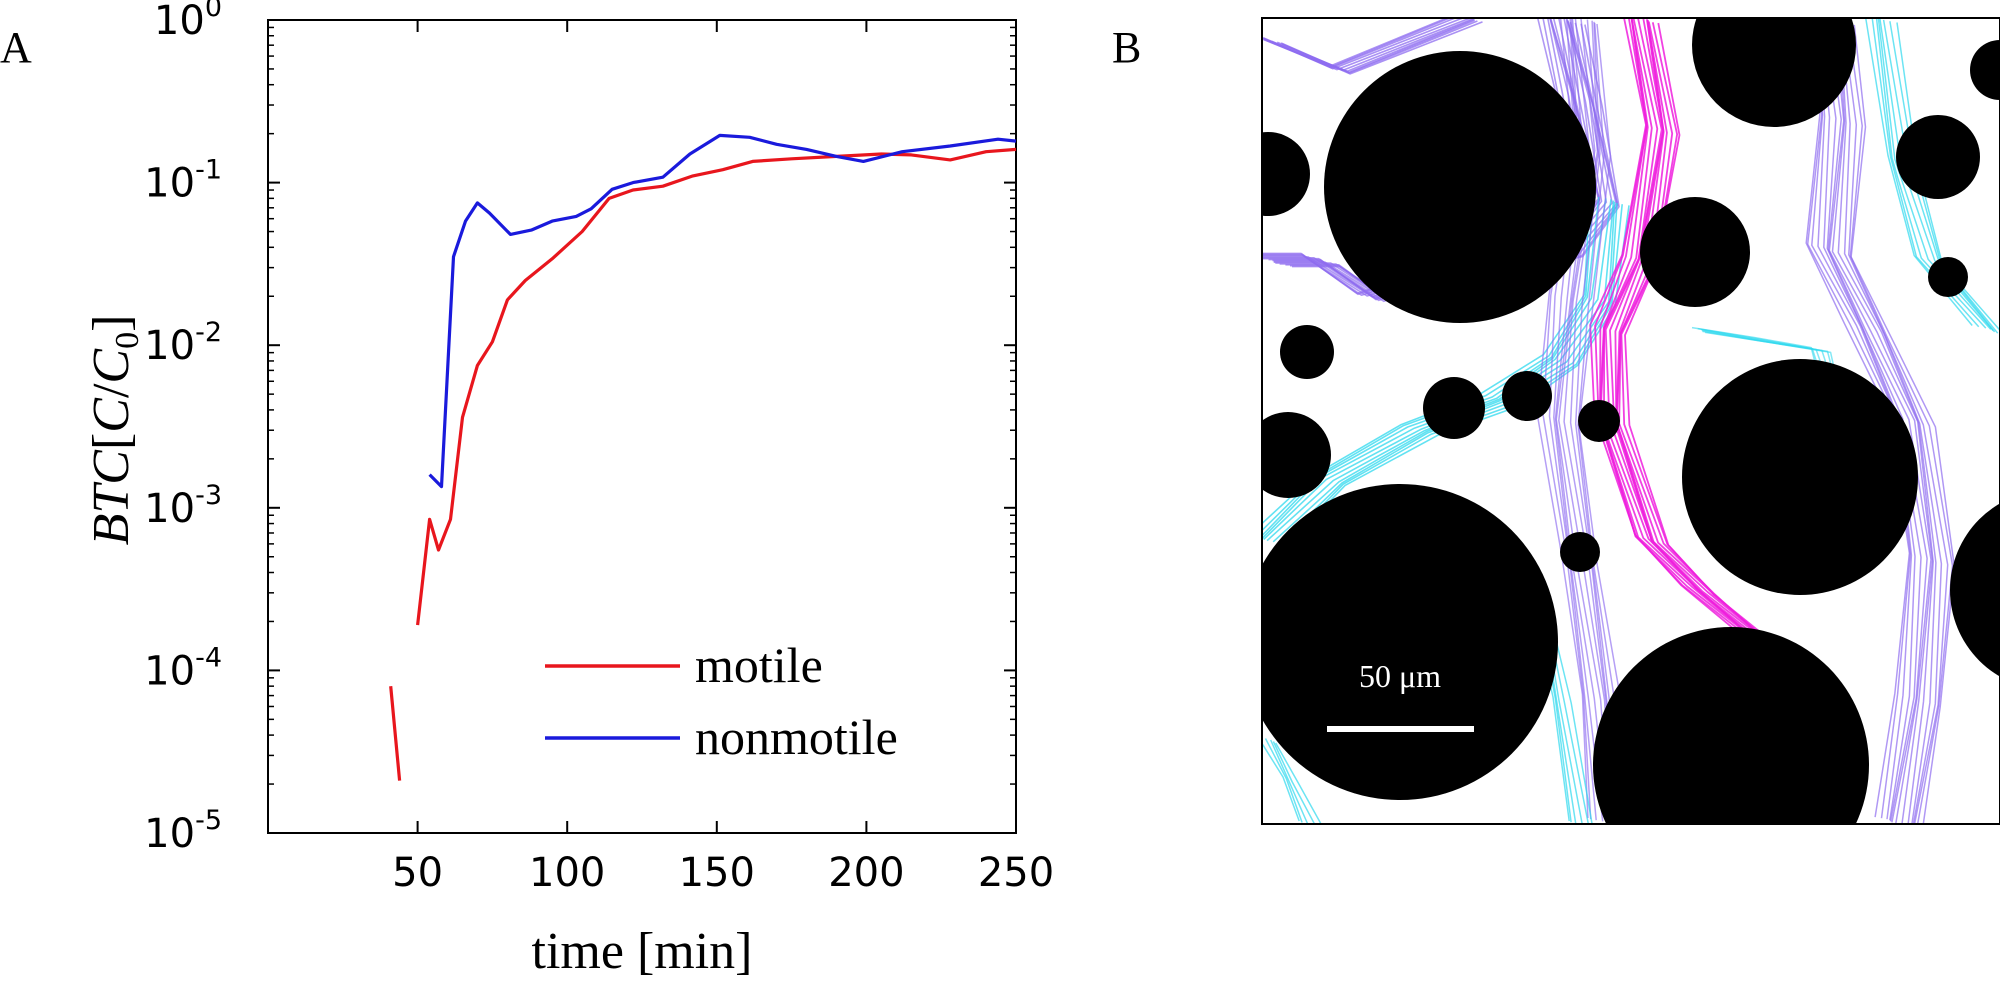 This screenshot has height=981, width=2000. I want to click on legend-label-nonmotile: nonmotile, so click(796, 737).